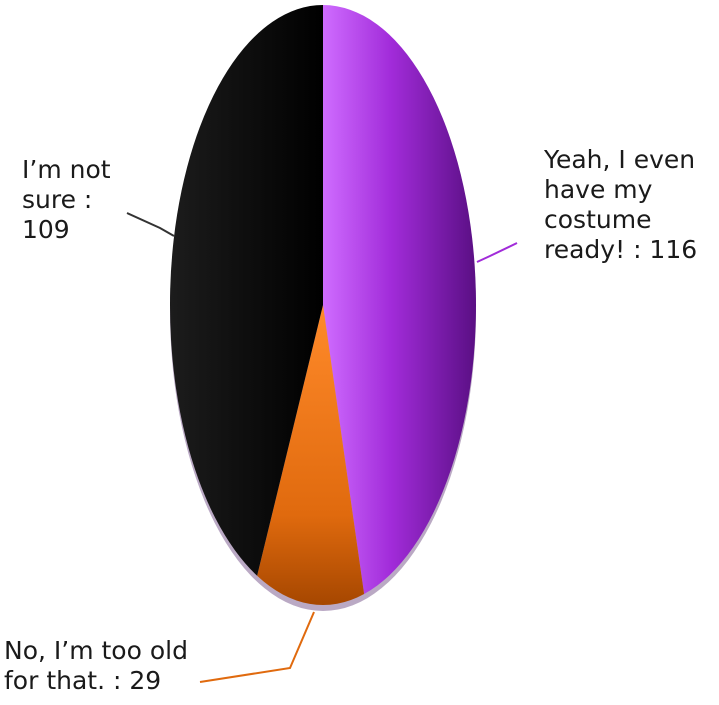 The width and height of the screenshot is (719, 705). What do you see at coordinates (311, 455) in the screenshot?
I see `pie-slice` at bounding box center [311, 455].